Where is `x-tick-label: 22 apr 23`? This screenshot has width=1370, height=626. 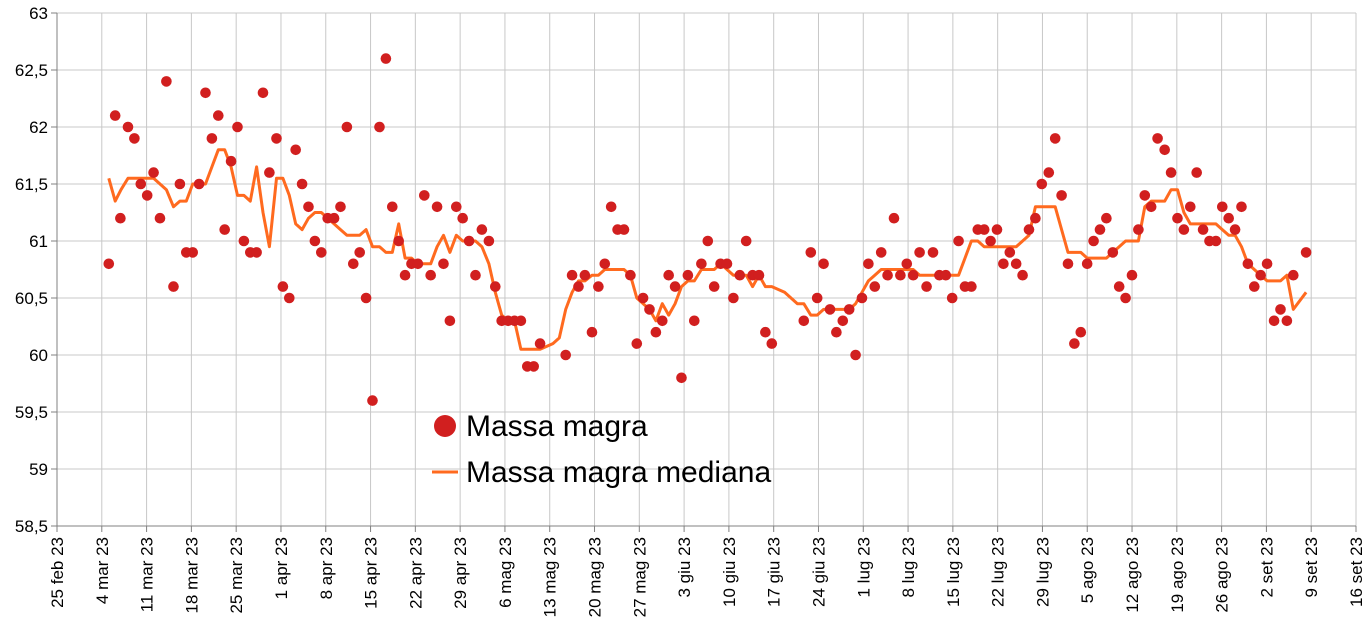
x-tick-label: 22 apr 23 is located at coordinates (415, 573).